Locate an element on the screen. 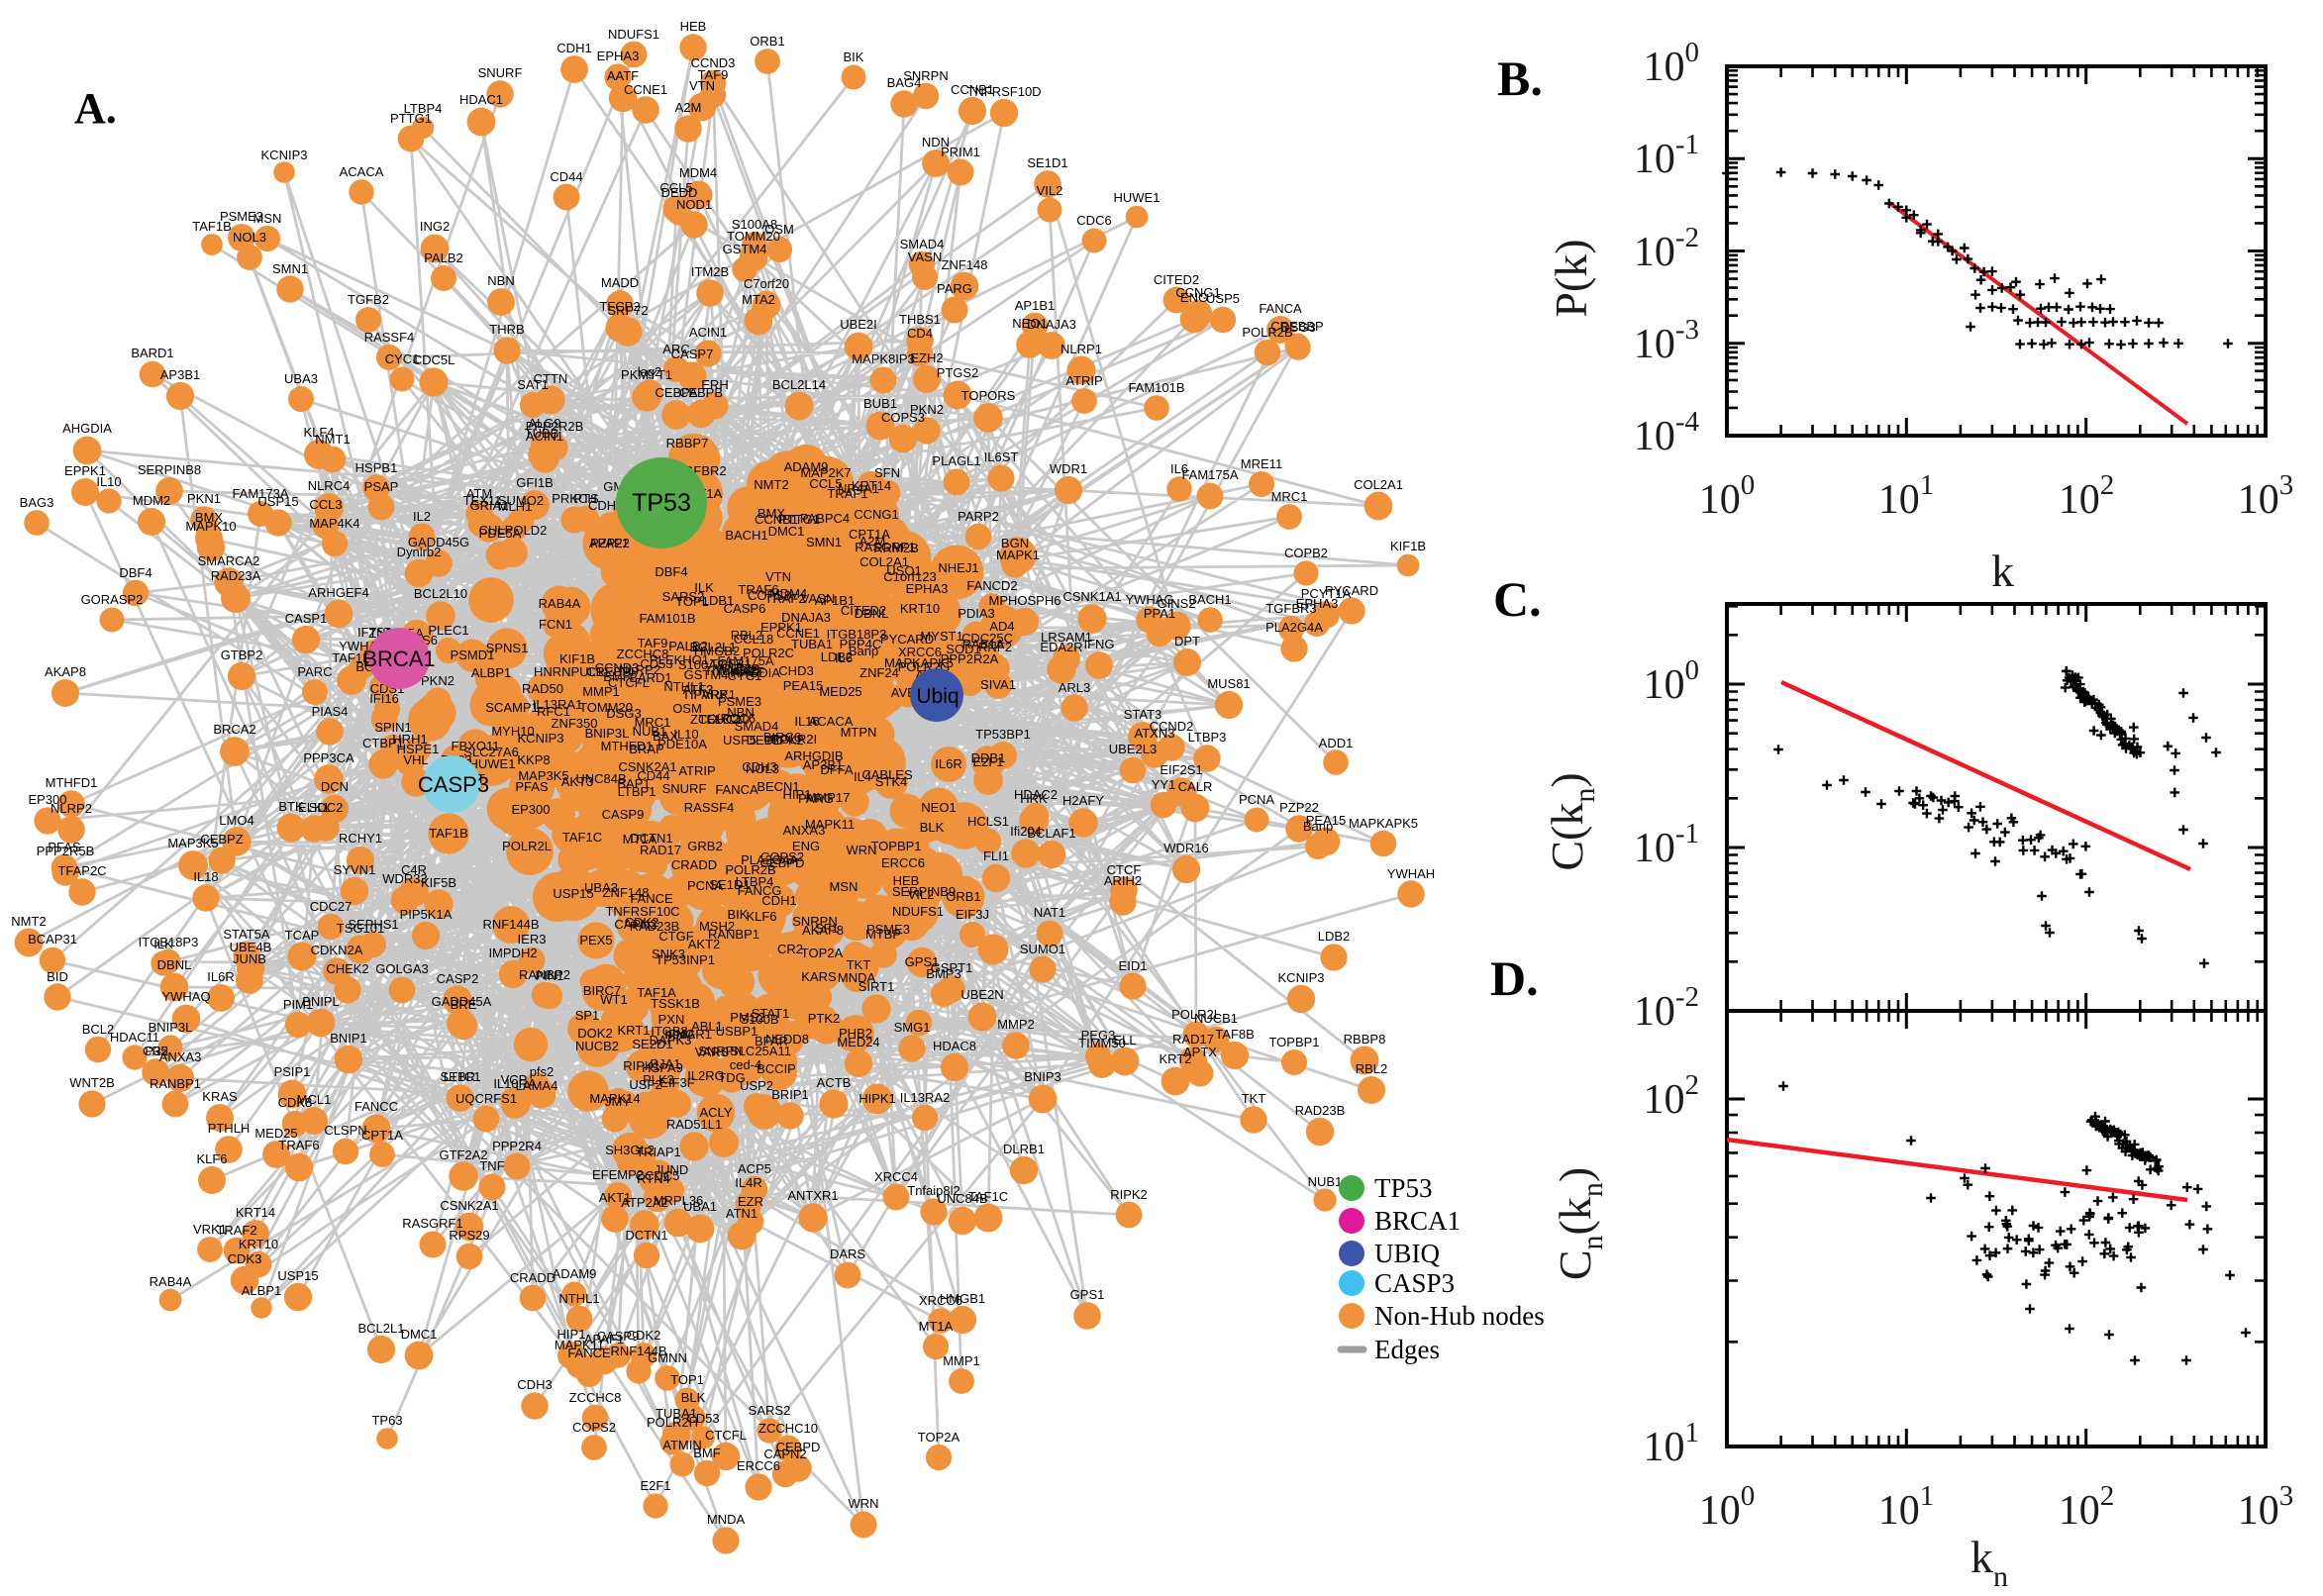 Image resolution: width=2323 pixels, height=1596 pixels. svg-text: USP15 is located at coordinates (278, 501).